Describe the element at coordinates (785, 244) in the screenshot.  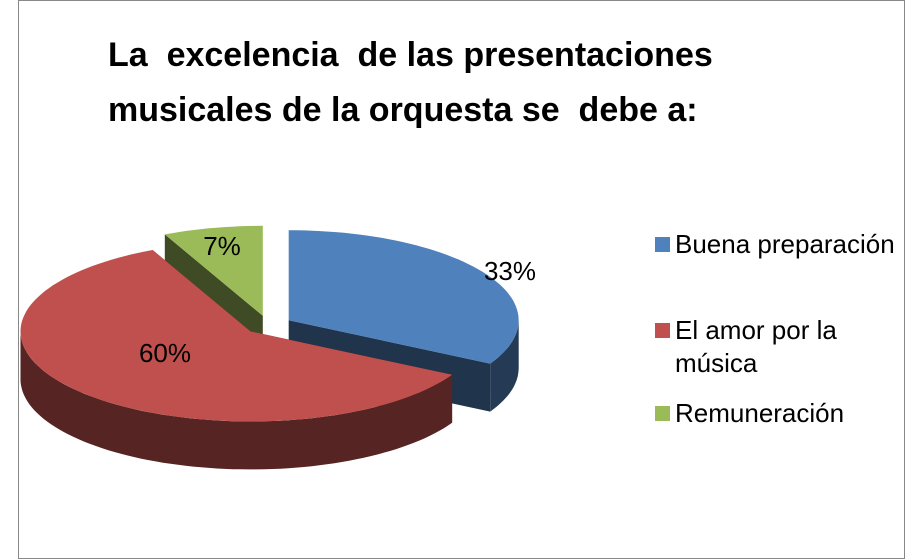
I see `legend-label: Buena preparación` at that location.